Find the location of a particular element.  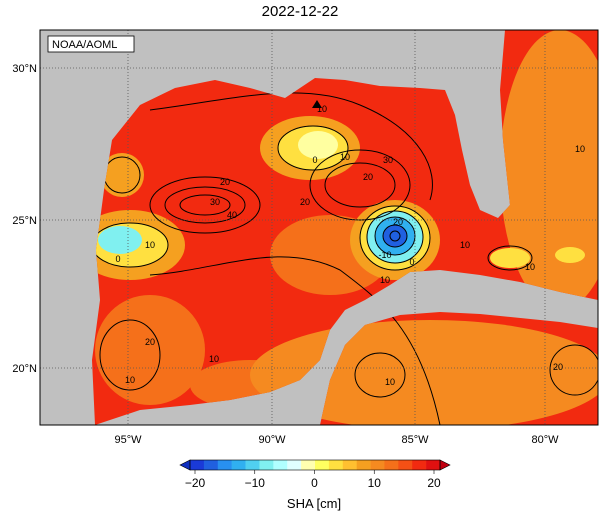

lat-label: 25°N is located at coordinates (24, 221).